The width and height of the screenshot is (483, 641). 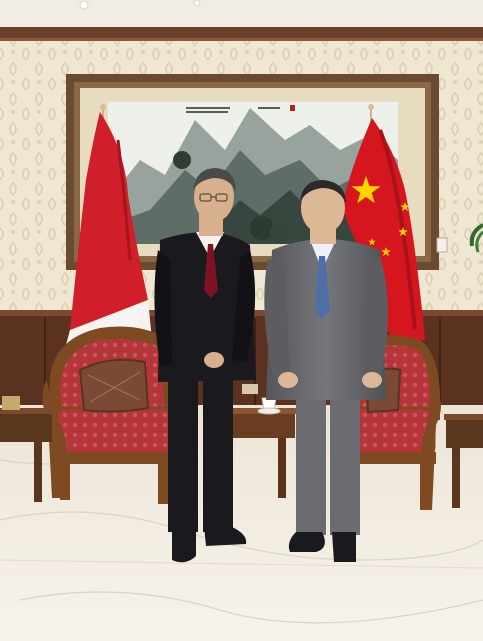 What do you see at coordinates (211, 271) in the screenshot?
I see `red-tie` at bounding box center [211, 271].